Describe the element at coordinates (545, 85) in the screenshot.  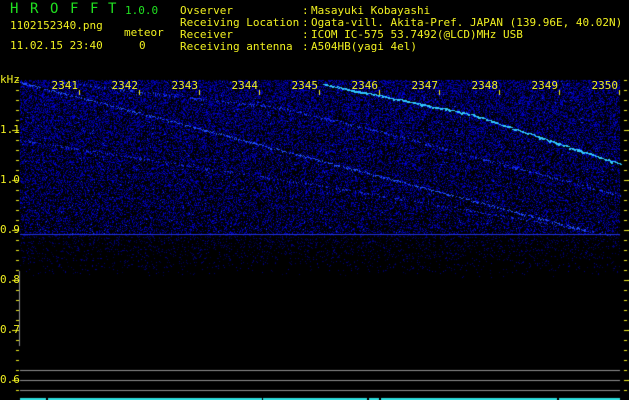
I see `time-tick-label: 2349` at that location.